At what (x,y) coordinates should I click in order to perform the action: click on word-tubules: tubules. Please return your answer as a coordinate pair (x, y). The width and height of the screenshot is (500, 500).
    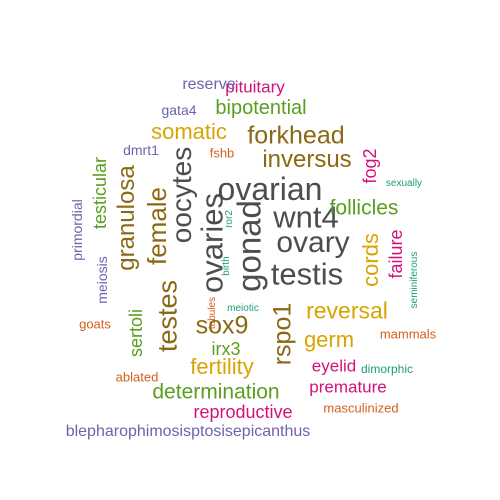
    Looking at the image, I should click on (212, 313).